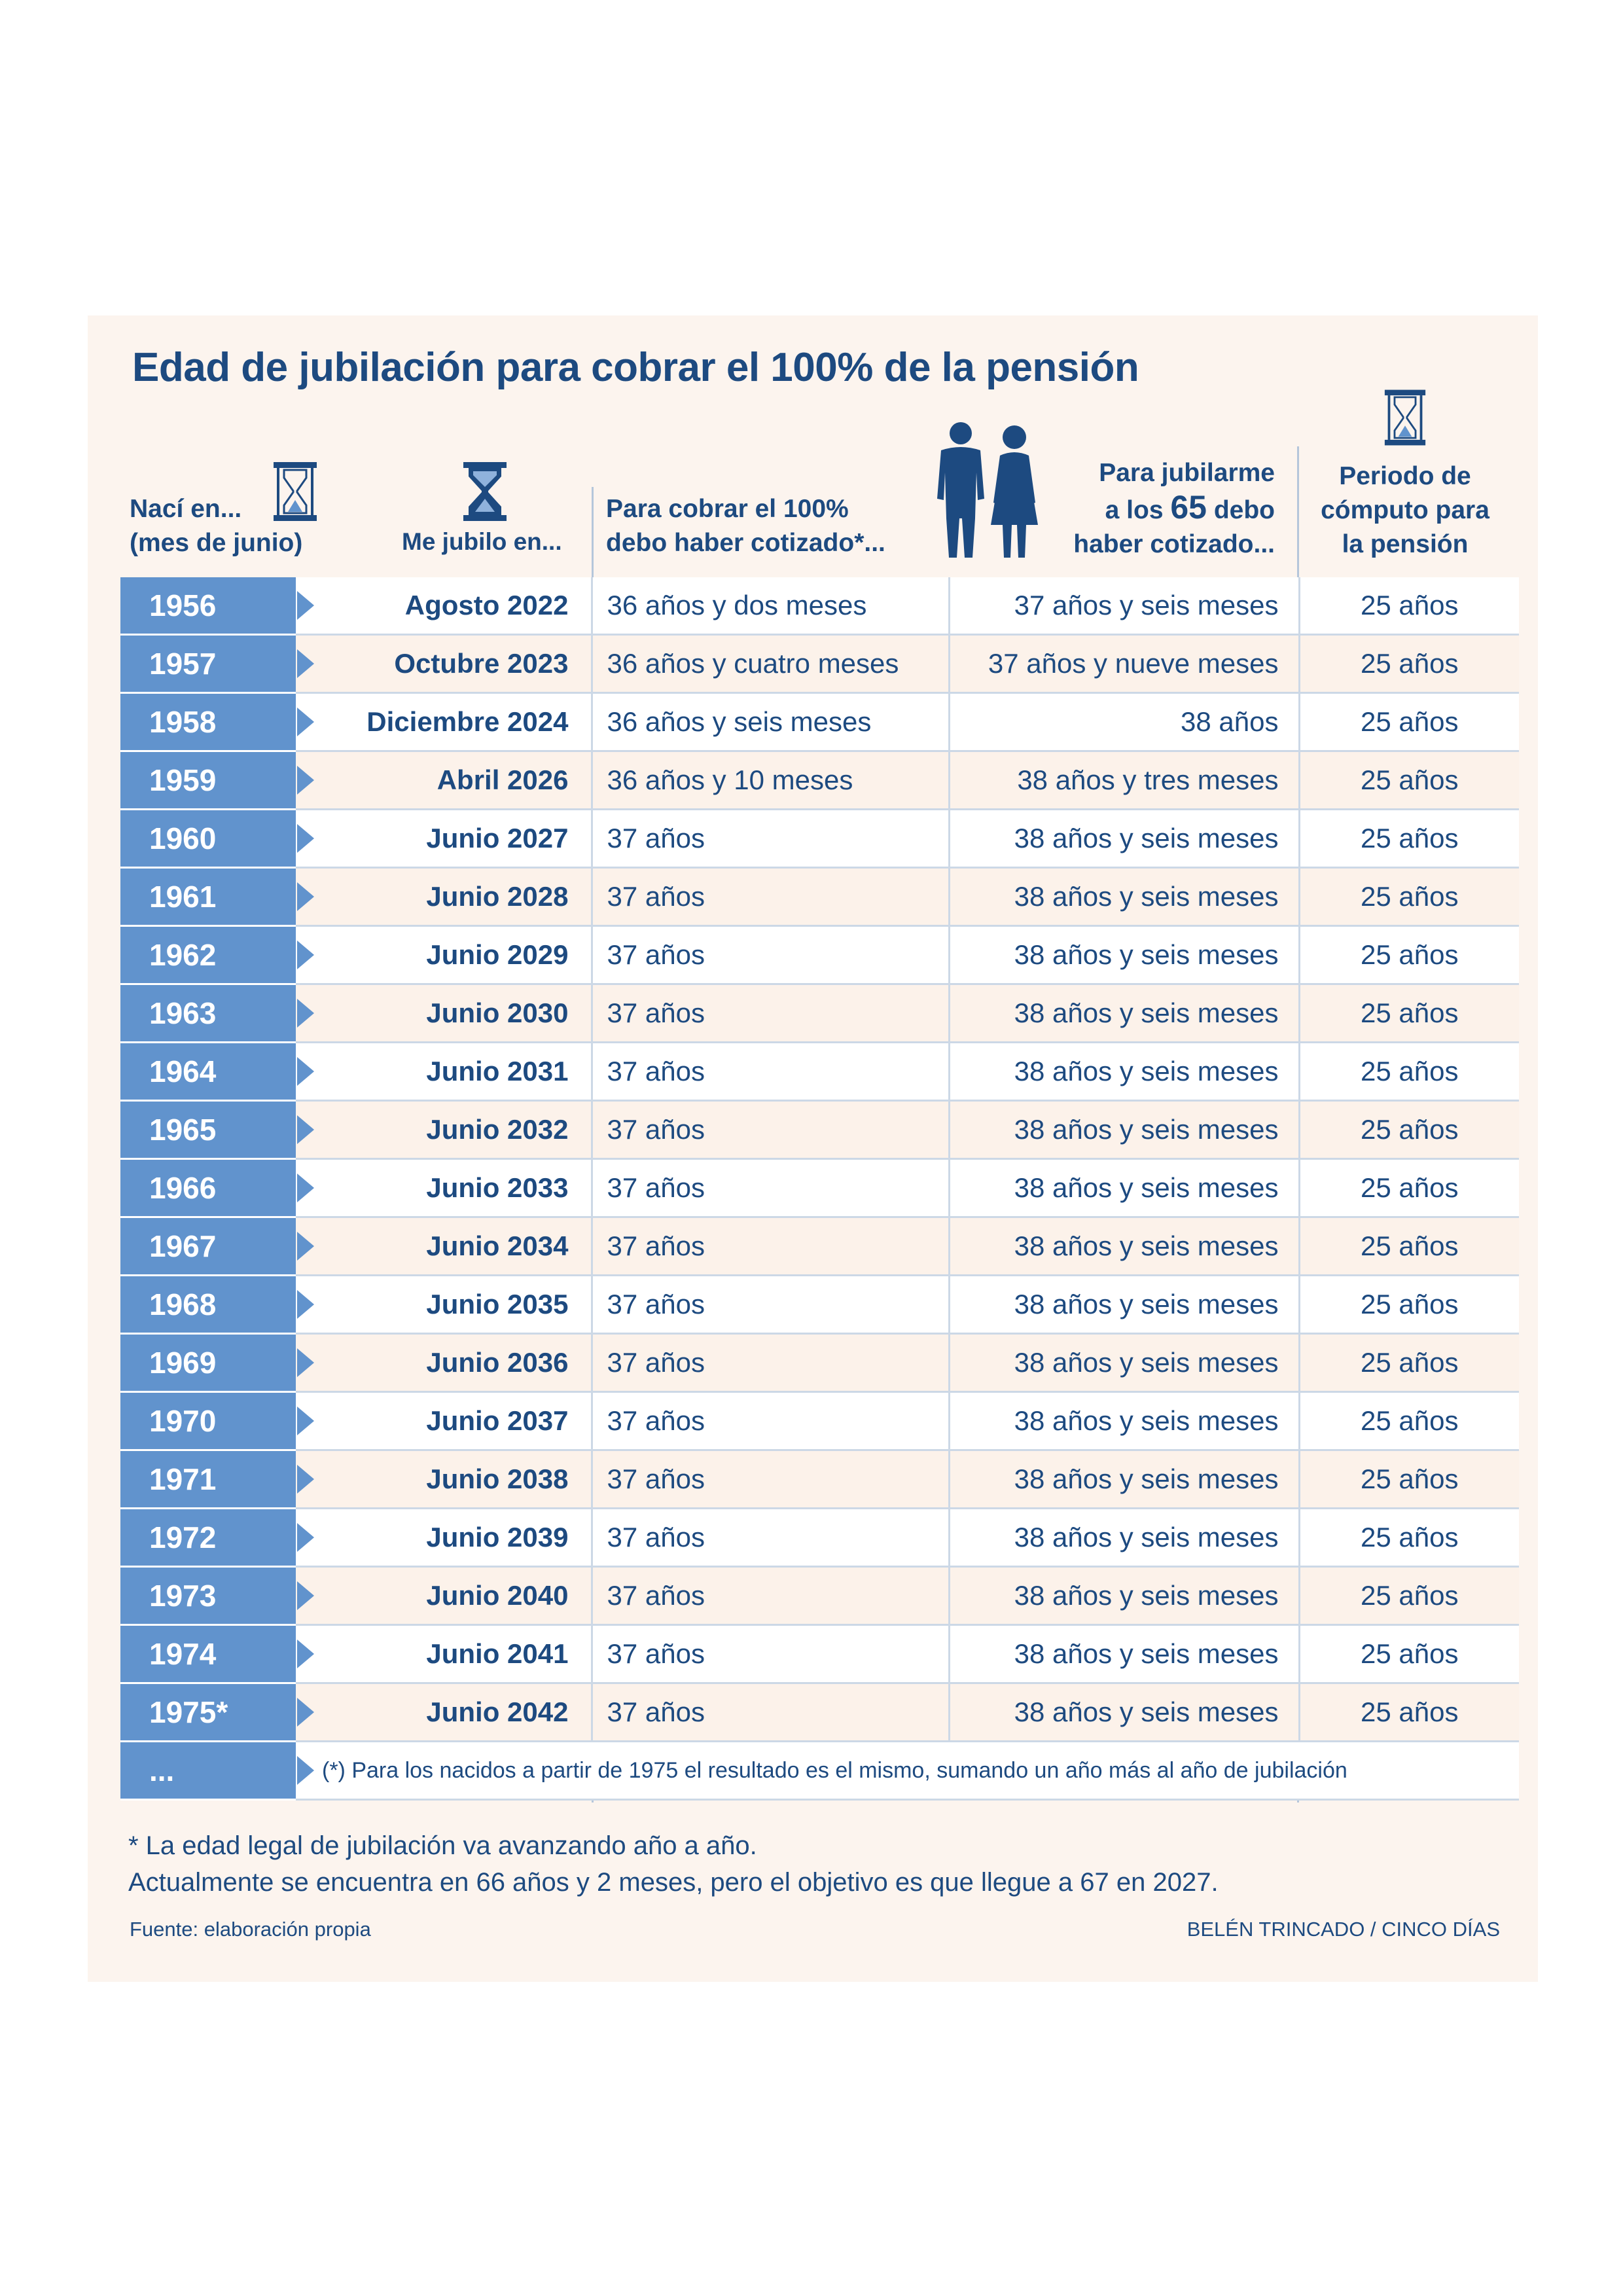 This screenshot has height=2296, width=1623. I want to click on birth-year-cell: 1964, so click(208, 1072).